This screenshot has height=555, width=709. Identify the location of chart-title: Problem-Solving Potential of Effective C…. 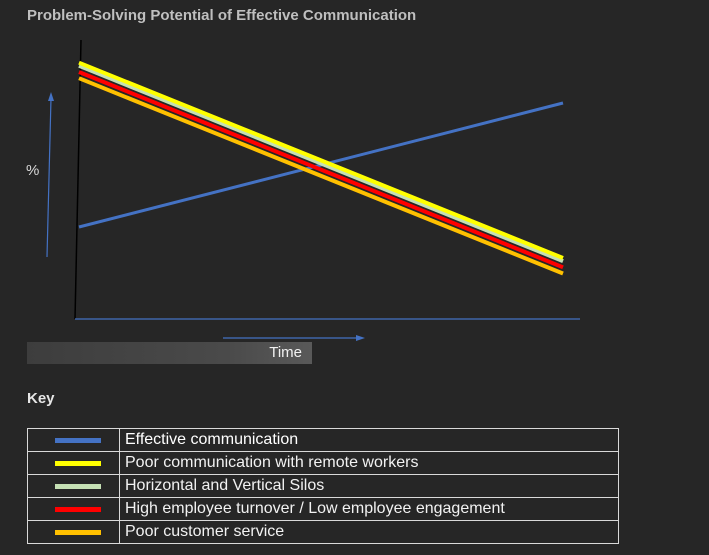
(222, 15).